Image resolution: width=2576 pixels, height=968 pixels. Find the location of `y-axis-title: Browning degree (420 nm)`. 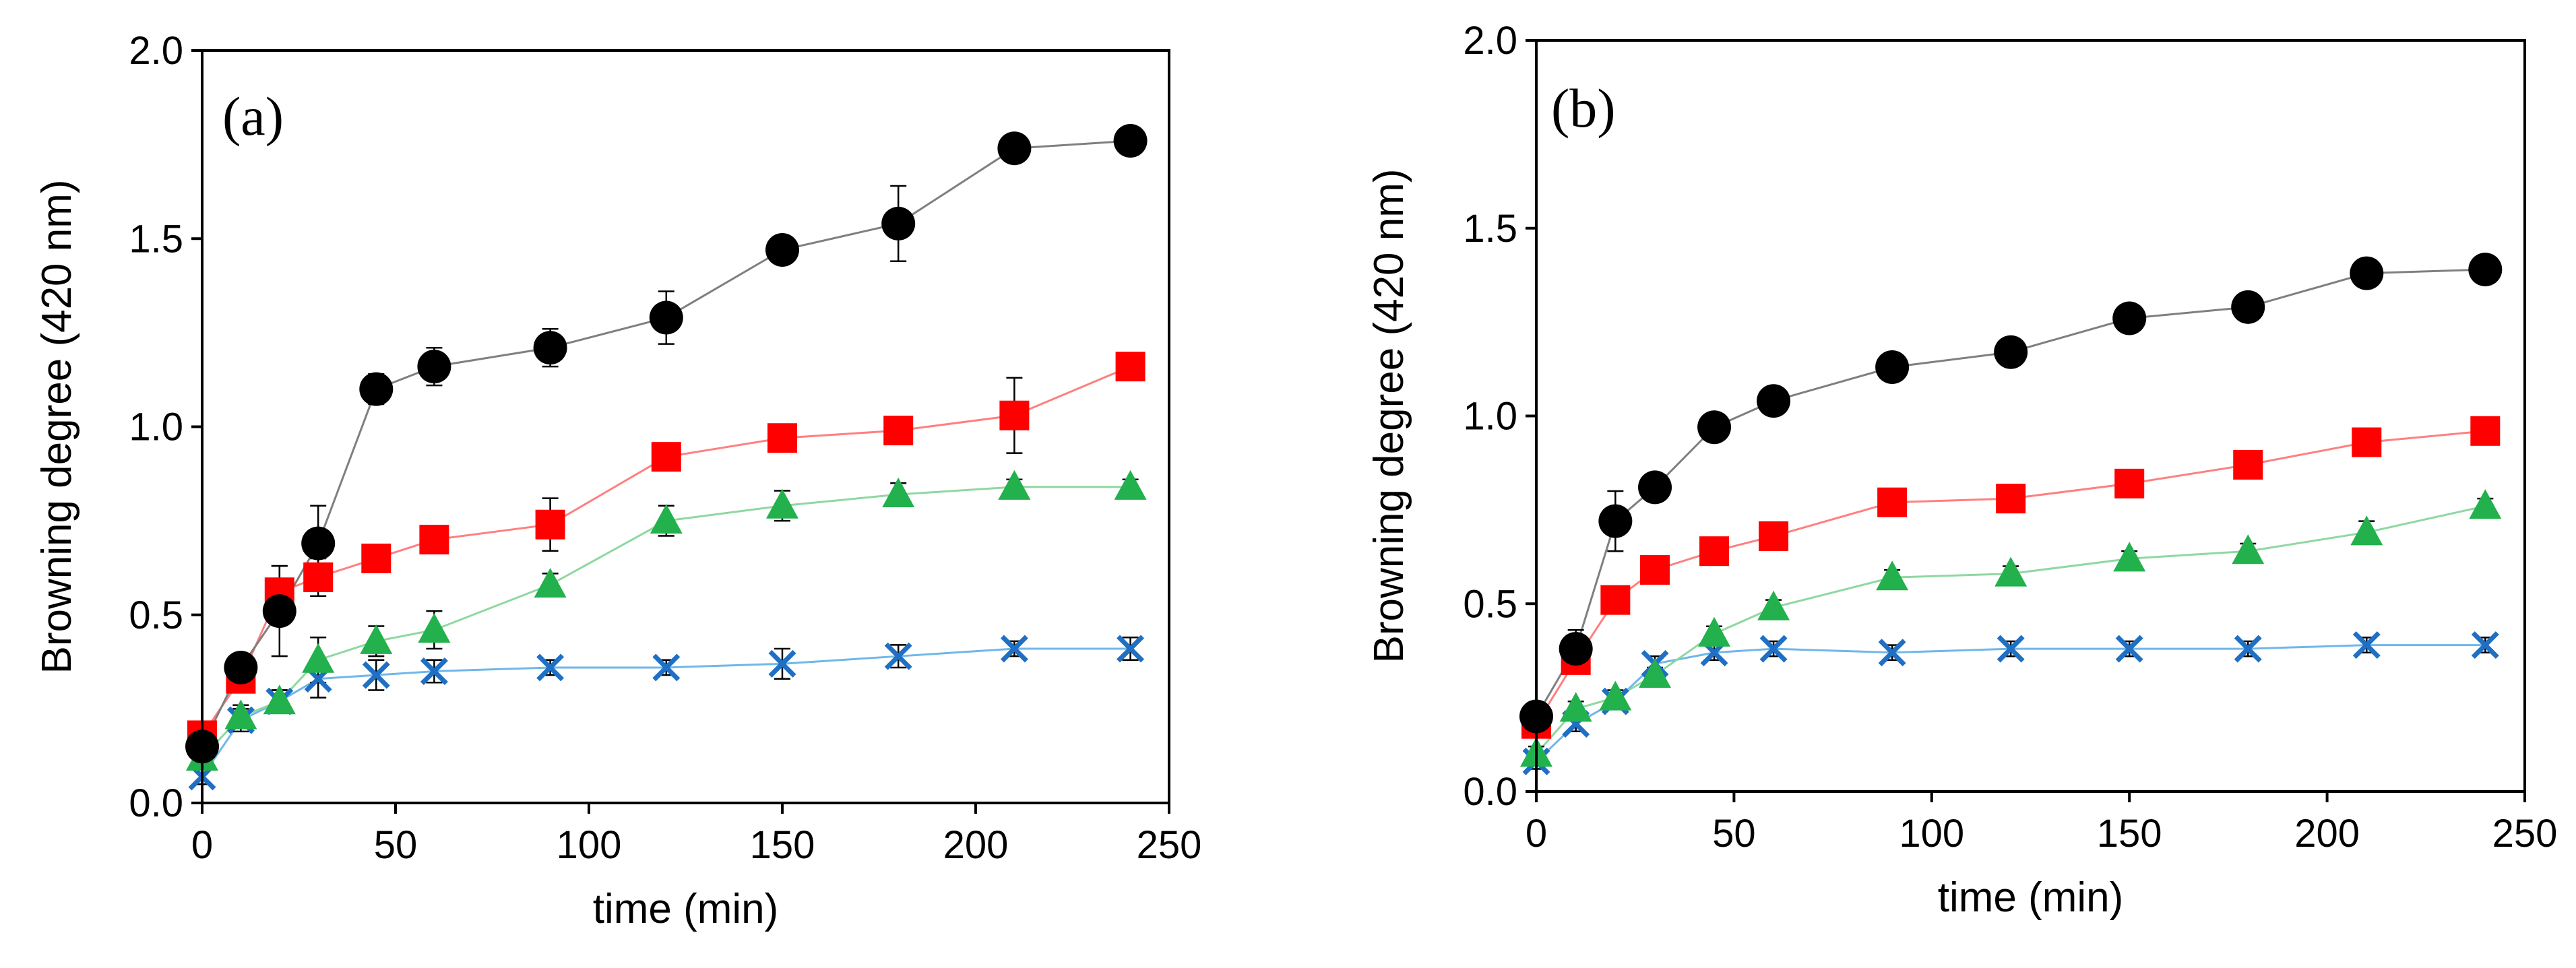

y-axis-title: Browning degree (420 nm) is located at coordinates (1389, 415).